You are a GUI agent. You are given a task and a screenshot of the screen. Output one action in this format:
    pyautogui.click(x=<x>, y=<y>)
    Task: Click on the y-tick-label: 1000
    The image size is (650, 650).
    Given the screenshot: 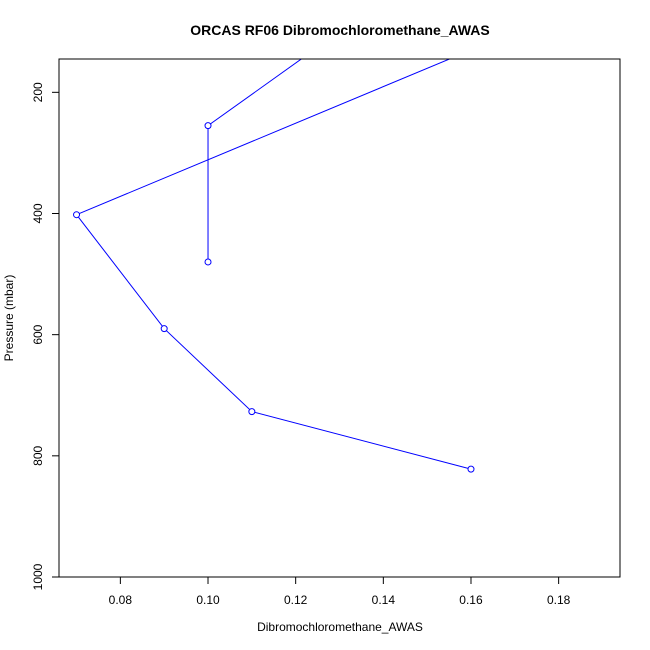 What is the action you would take?
    pyautogui.click(x=38, y=576)
    